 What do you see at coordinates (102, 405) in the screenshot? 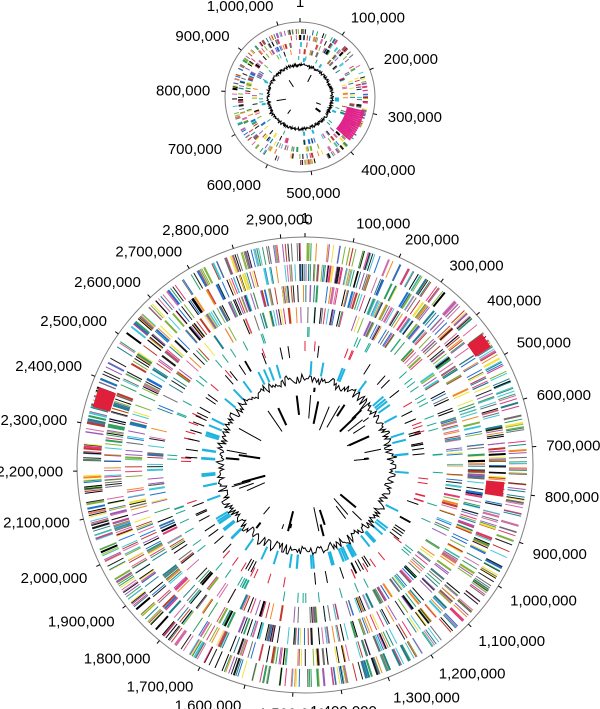
I see `highlight-region-mark` at bounding box center [102, 405].